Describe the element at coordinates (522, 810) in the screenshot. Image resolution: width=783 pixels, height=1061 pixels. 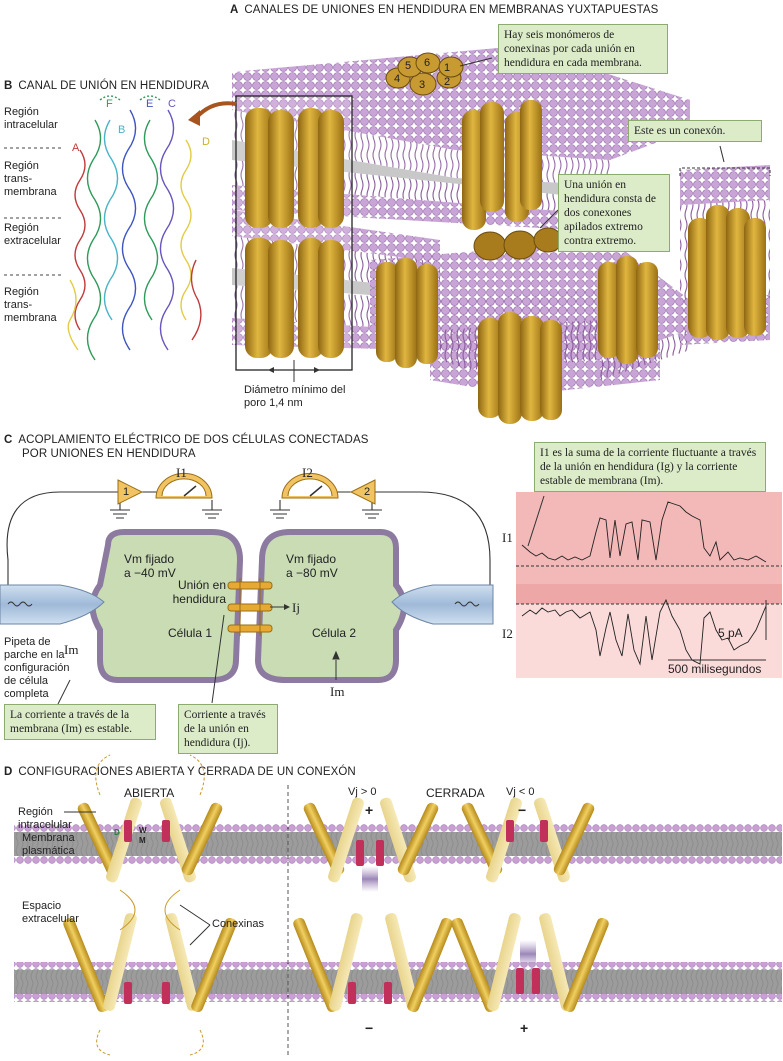
I see `sign-minus-top: −` at that location.